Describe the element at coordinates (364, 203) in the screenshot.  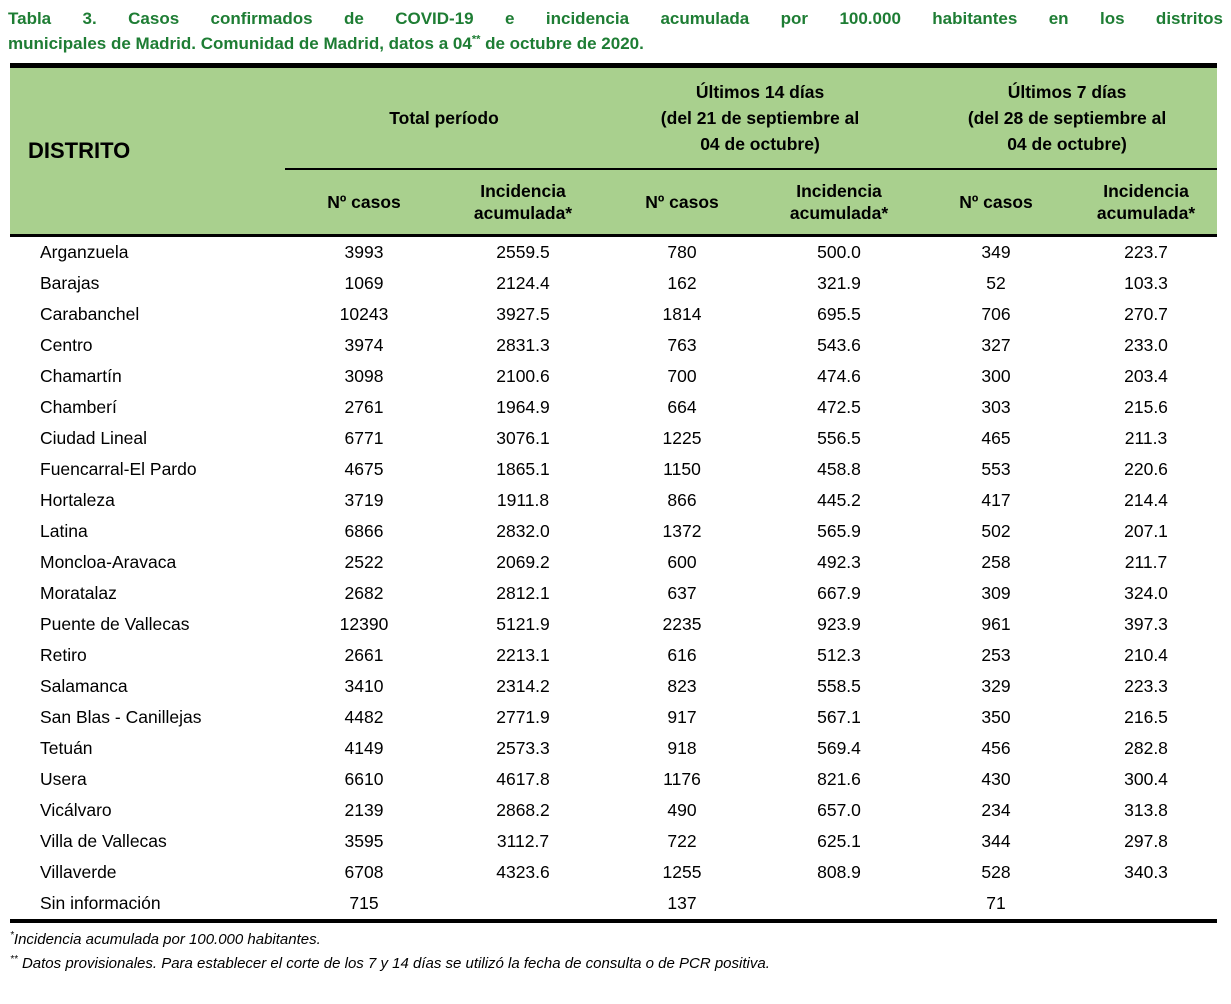
I see `subheader-cases-total: Nº casos` at that location.